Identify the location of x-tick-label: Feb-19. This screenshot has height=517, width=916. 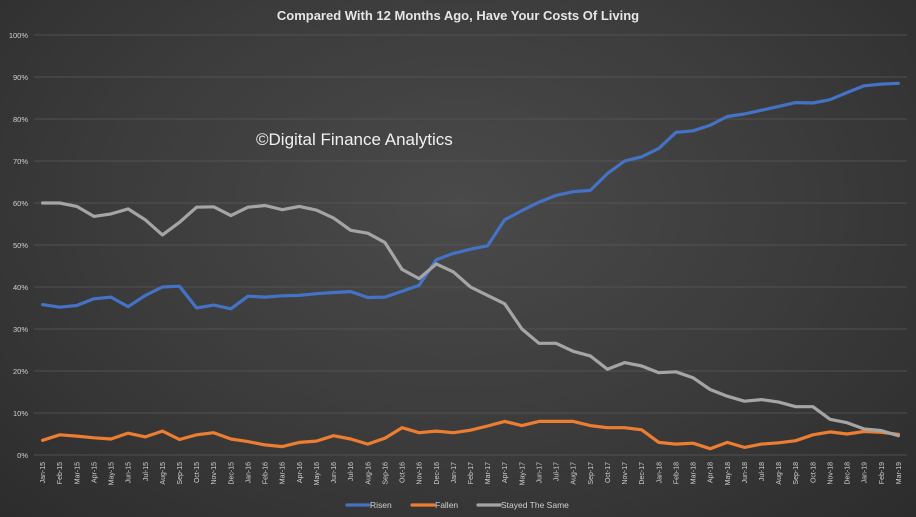
(882, 473).